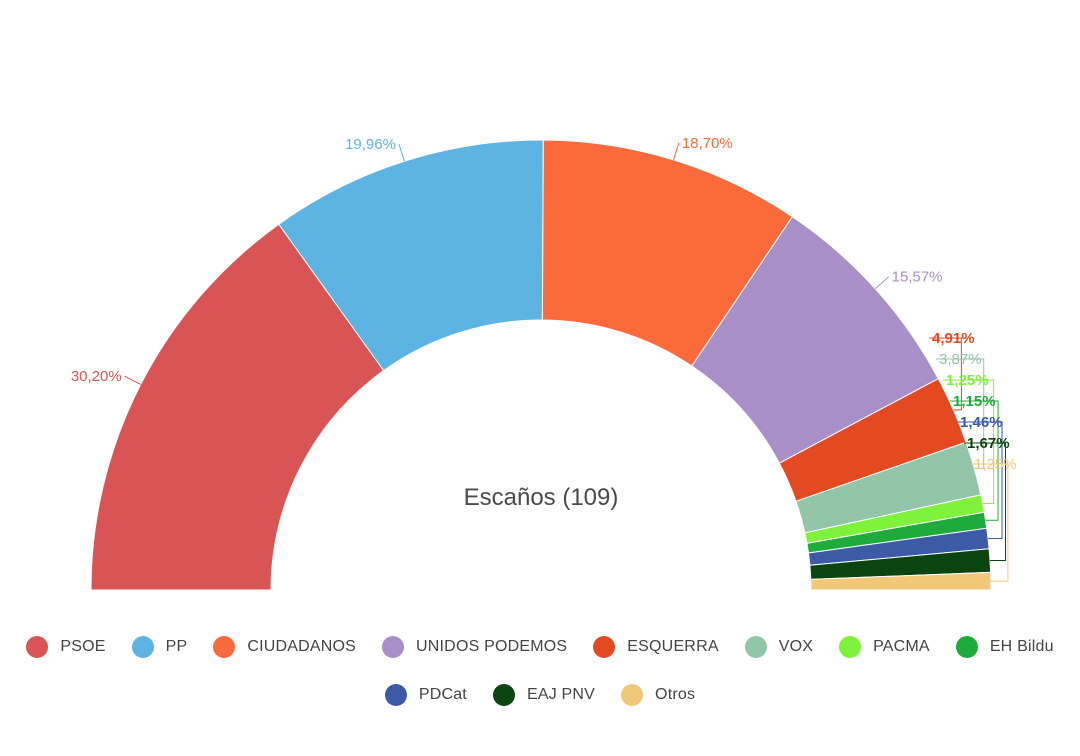 Image resolution: width=1080 pixels, height=756 pixels. I want to click on legend-label: UNIDOS PODEMOS, so click(492, 646).